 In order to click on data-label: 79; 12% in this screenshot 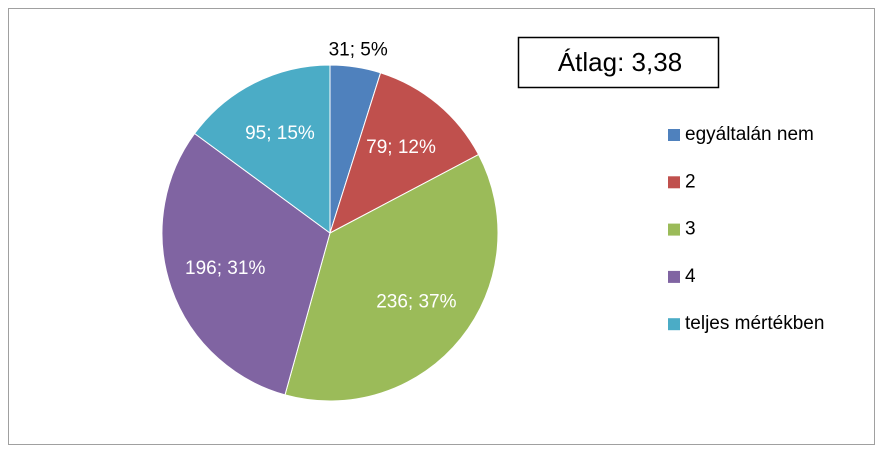, I will do `click(401, 147)`.